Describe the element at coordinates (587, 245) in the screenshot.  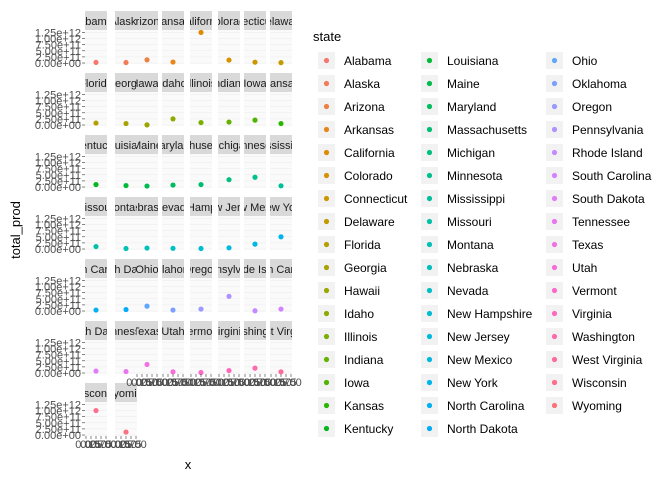
I see `legend-label: Texas` at that location.